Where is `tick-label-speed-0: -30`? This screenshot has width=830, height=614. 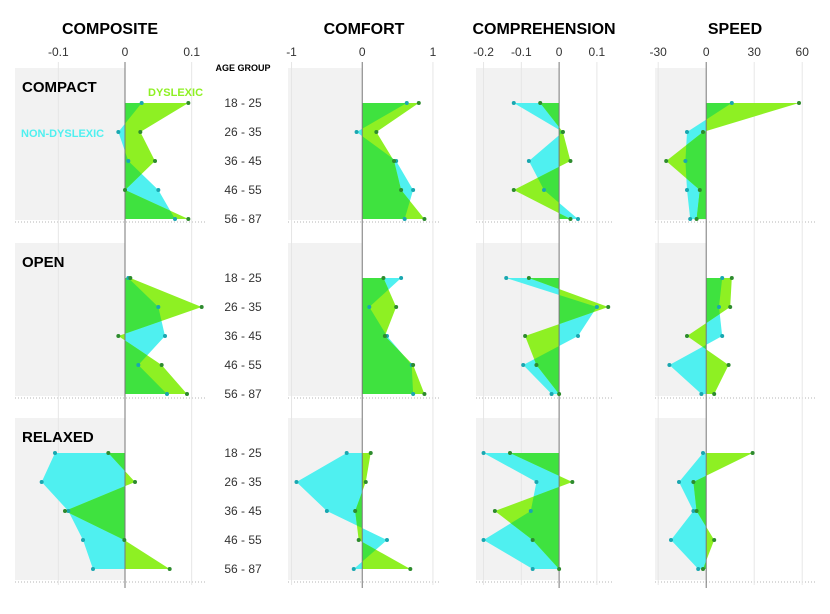 tick-label-speed-0: -30 is located at coordinates (659, 52).